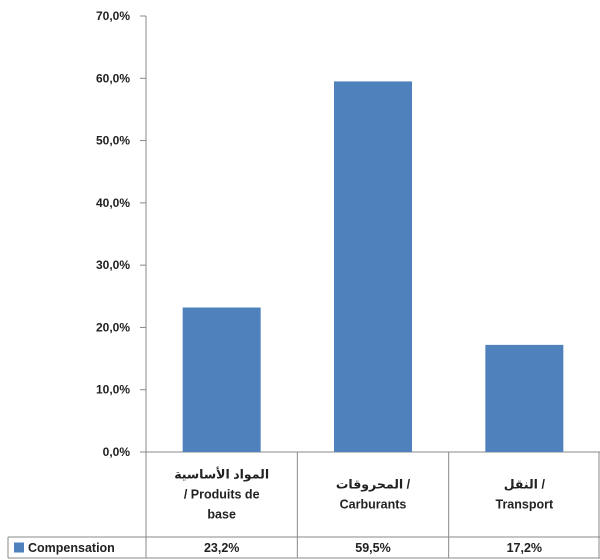  I want to click on legend-swatch, so click(19, 547).